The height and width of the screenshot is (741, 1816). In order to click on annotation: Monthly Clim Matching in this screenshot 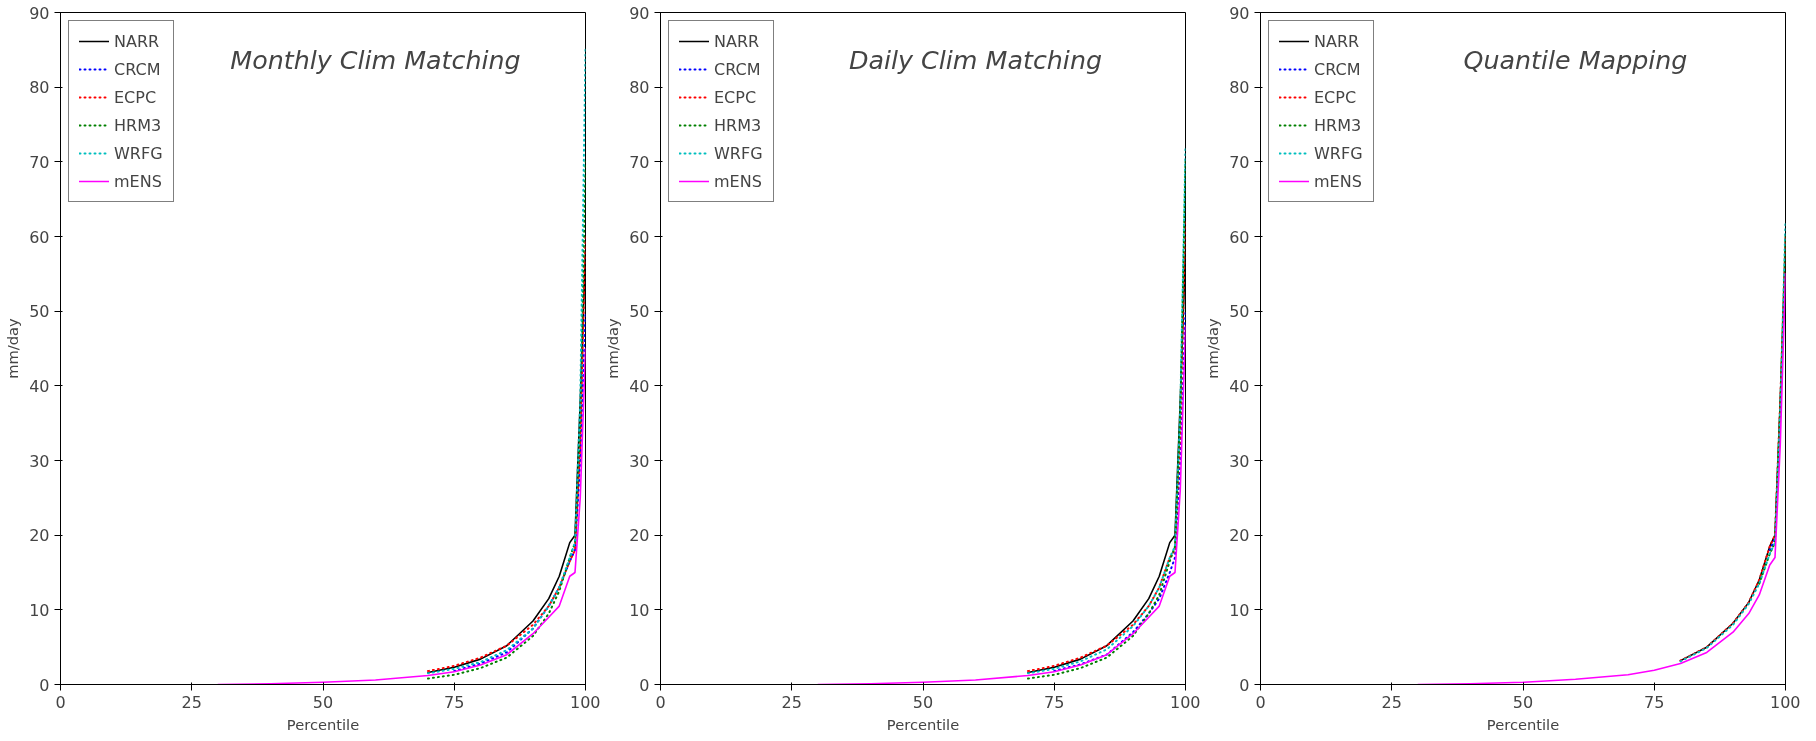, I will do `click(375, 59)`.